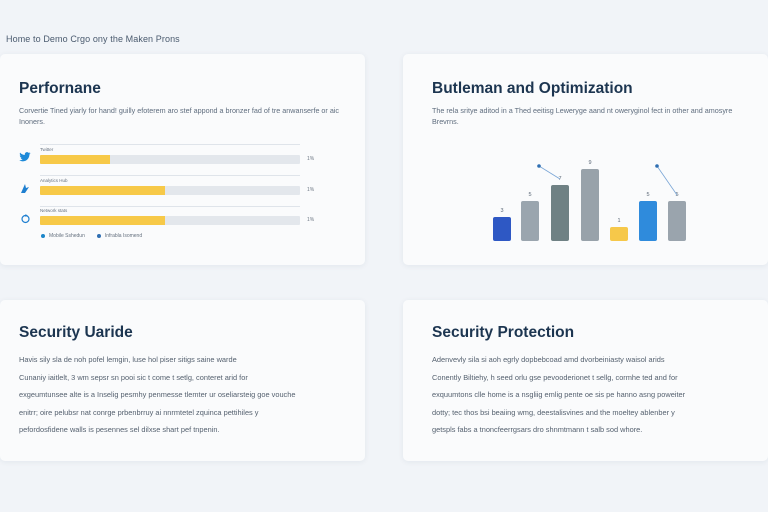  Describe the element at coordinates (501, 211) in the screenshot. I see `bar-value-label: 3` at that location.